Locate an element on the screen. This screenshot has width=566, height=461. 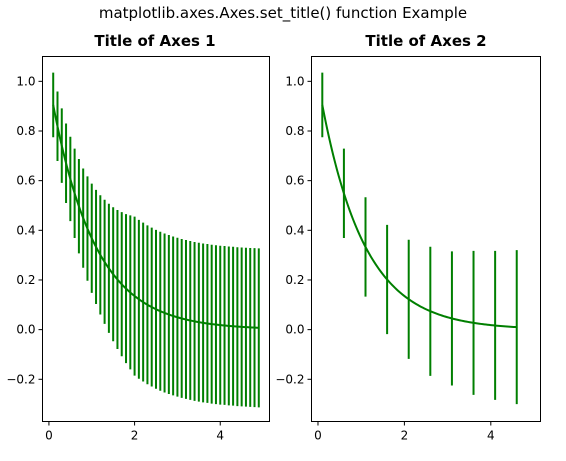
axes-2-xticks: 0 2 4 is located at coordinates (404, 432).